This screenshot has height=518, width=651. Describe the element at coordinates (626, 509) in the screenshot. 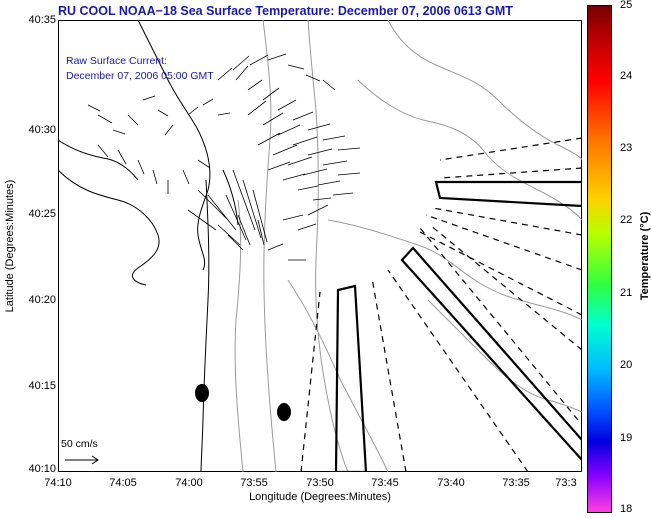

I see `colorbar-tick: 18` at that location.